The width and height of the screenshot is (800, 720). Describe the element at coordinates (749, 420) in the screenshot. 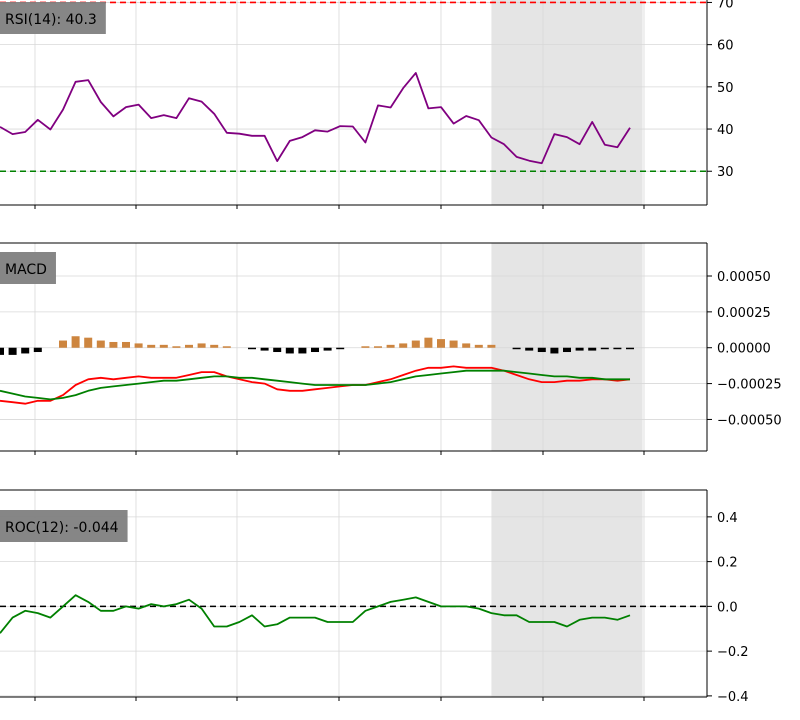

I see `y-tick-label: −0.00050` at that location.